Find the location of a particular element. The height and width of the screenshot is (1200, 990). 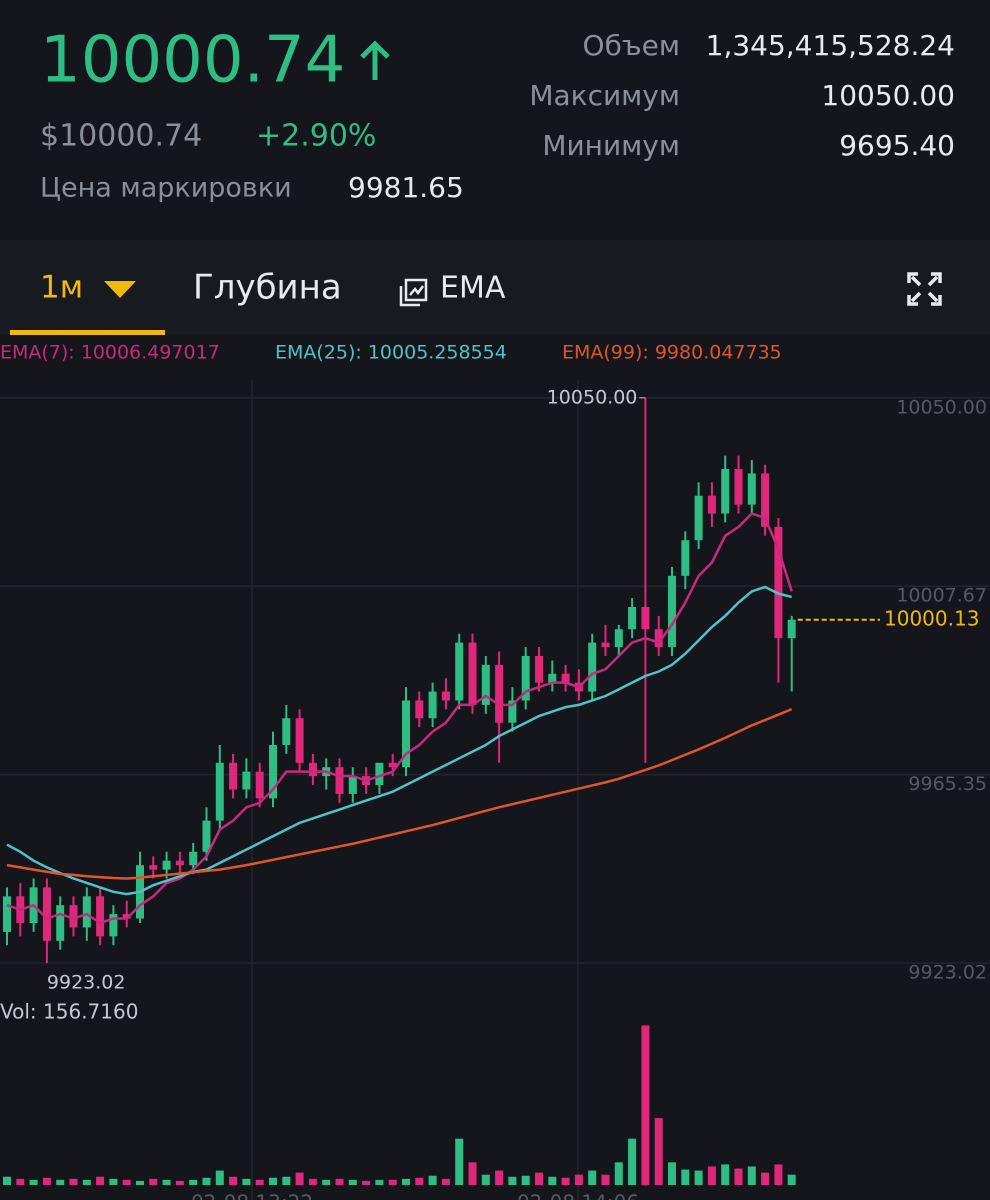

tab-underline is located at coordinates (87, 332).